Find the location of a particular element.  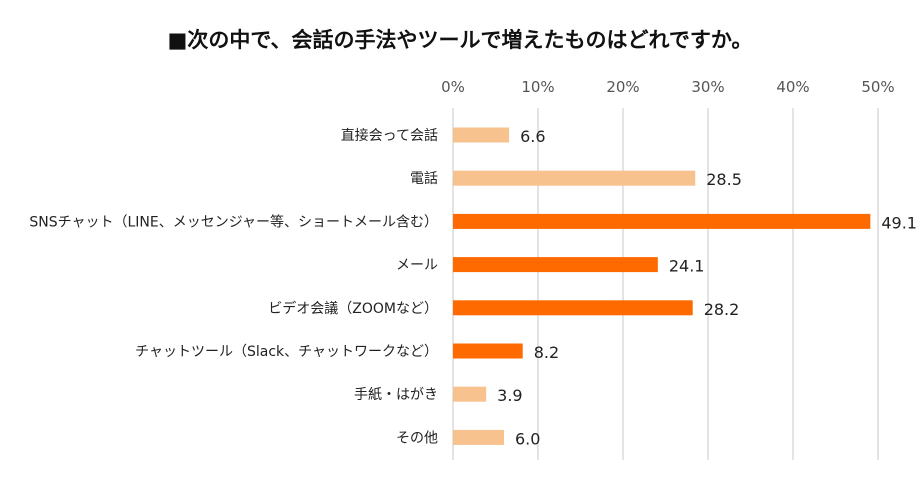

x-tick-label: 30% is located at coordinates (707, 87).